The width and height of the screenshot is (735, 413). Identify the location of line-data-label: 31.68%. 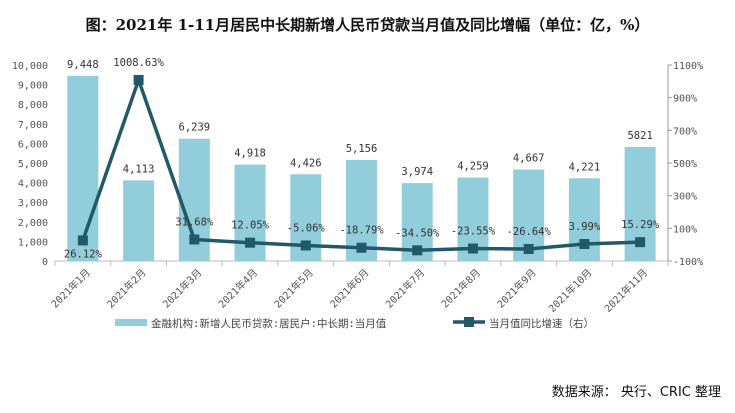
(194, 222).